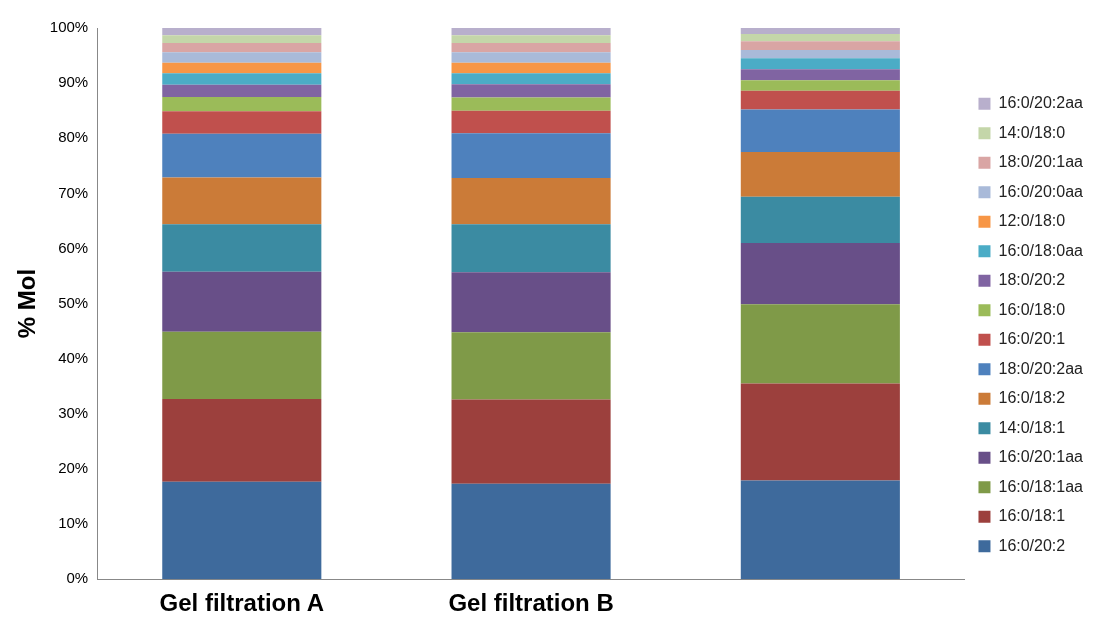 The width and height of the screenshot is (1101, 626). I want to click on legend-label: 14:0/18:1, so click(1032, 427).